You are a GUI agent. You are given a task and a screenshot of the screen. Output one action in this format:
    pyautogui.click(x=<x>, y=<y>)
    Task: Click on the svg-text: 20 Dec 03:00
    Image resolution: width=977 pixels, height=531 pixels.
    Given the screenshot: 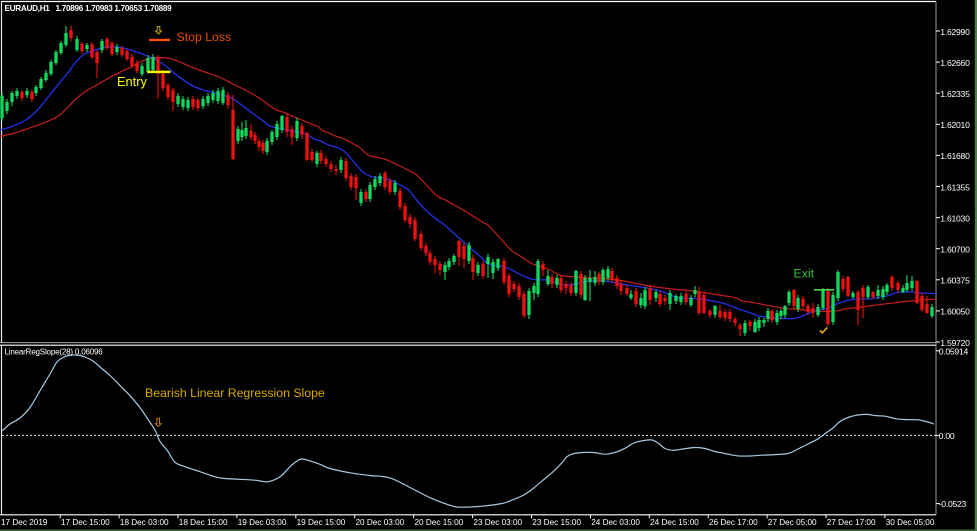 What is the action you would take?
    pyautogui.click(x=380, y=522)
    